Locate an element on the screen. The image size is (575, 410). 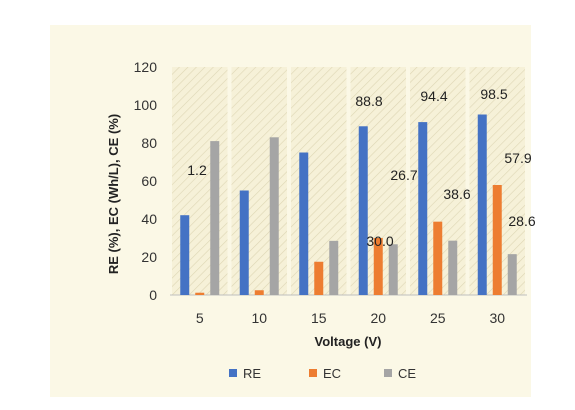
data-label: 57.9 is located at coordinates (517, 158).